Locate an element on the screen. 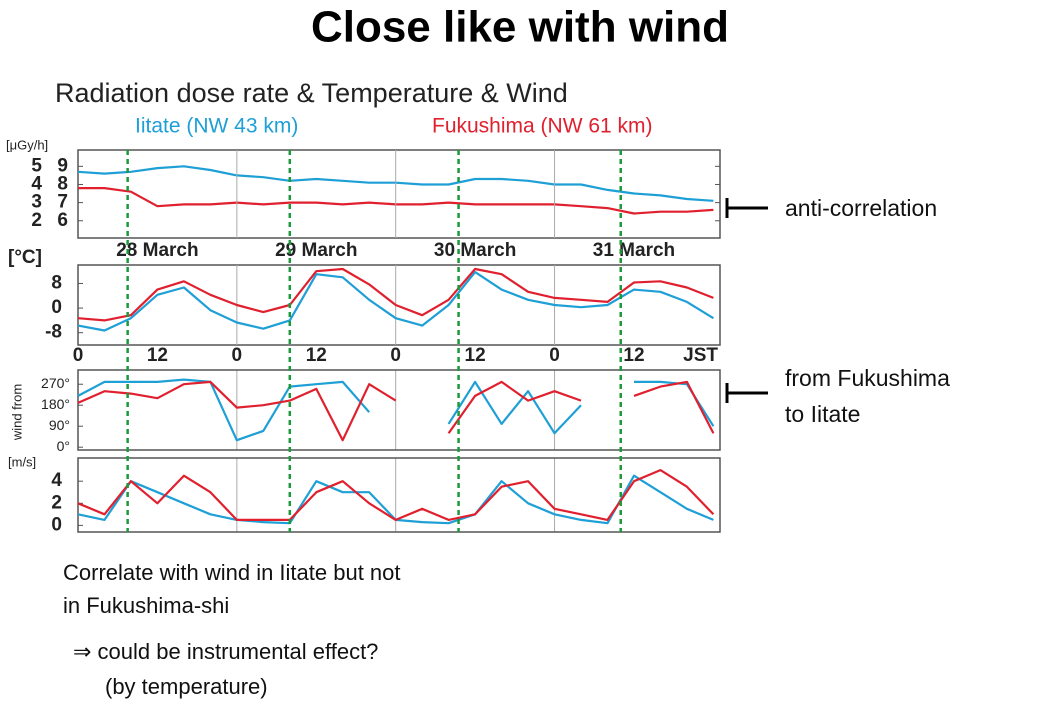 This screenshot has width=1040, height=720. y-tick-label: 5 is located at coordinates (36, 165).